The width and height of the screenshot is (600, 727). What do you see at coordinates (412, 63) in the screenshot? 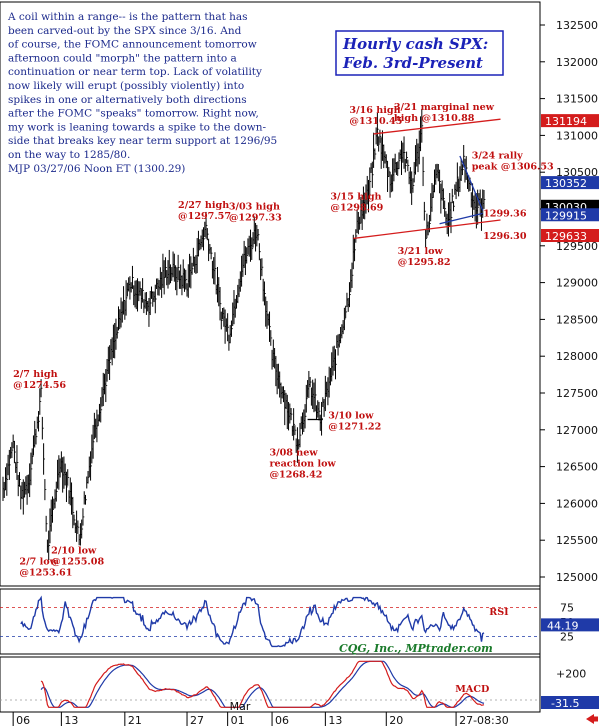
I see `chart-subtitle: Feb. 3rd-Present` at bounding box center [412, 63].